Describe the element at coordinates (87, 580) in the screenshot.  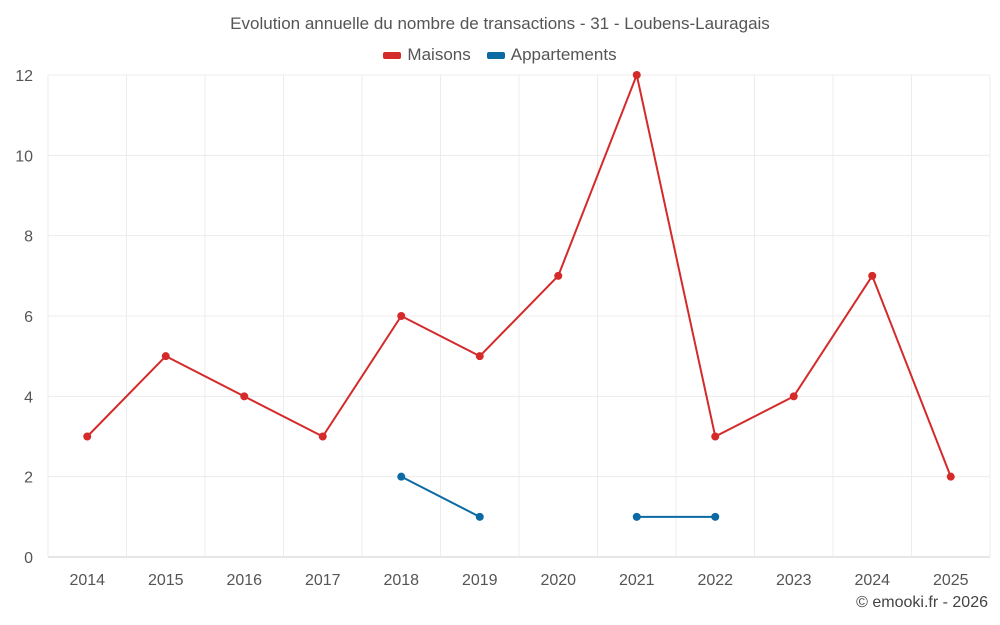
I see `x-tick-label: 2014` at that location.